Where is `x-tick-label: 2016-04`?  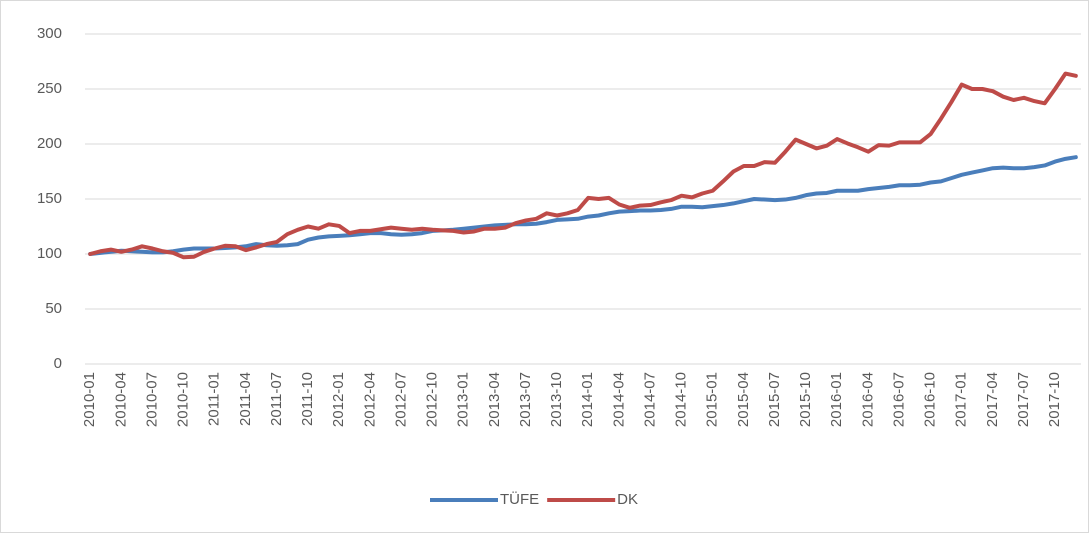
x-tick-label: 2016-04 is located at coordinates (867, 399).